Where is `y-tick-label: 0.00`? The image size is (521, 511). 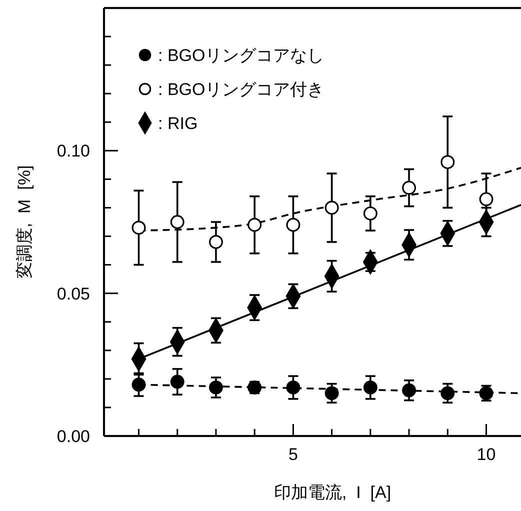
y-tick-label: 0.00 is located at coordinates (73, 436).